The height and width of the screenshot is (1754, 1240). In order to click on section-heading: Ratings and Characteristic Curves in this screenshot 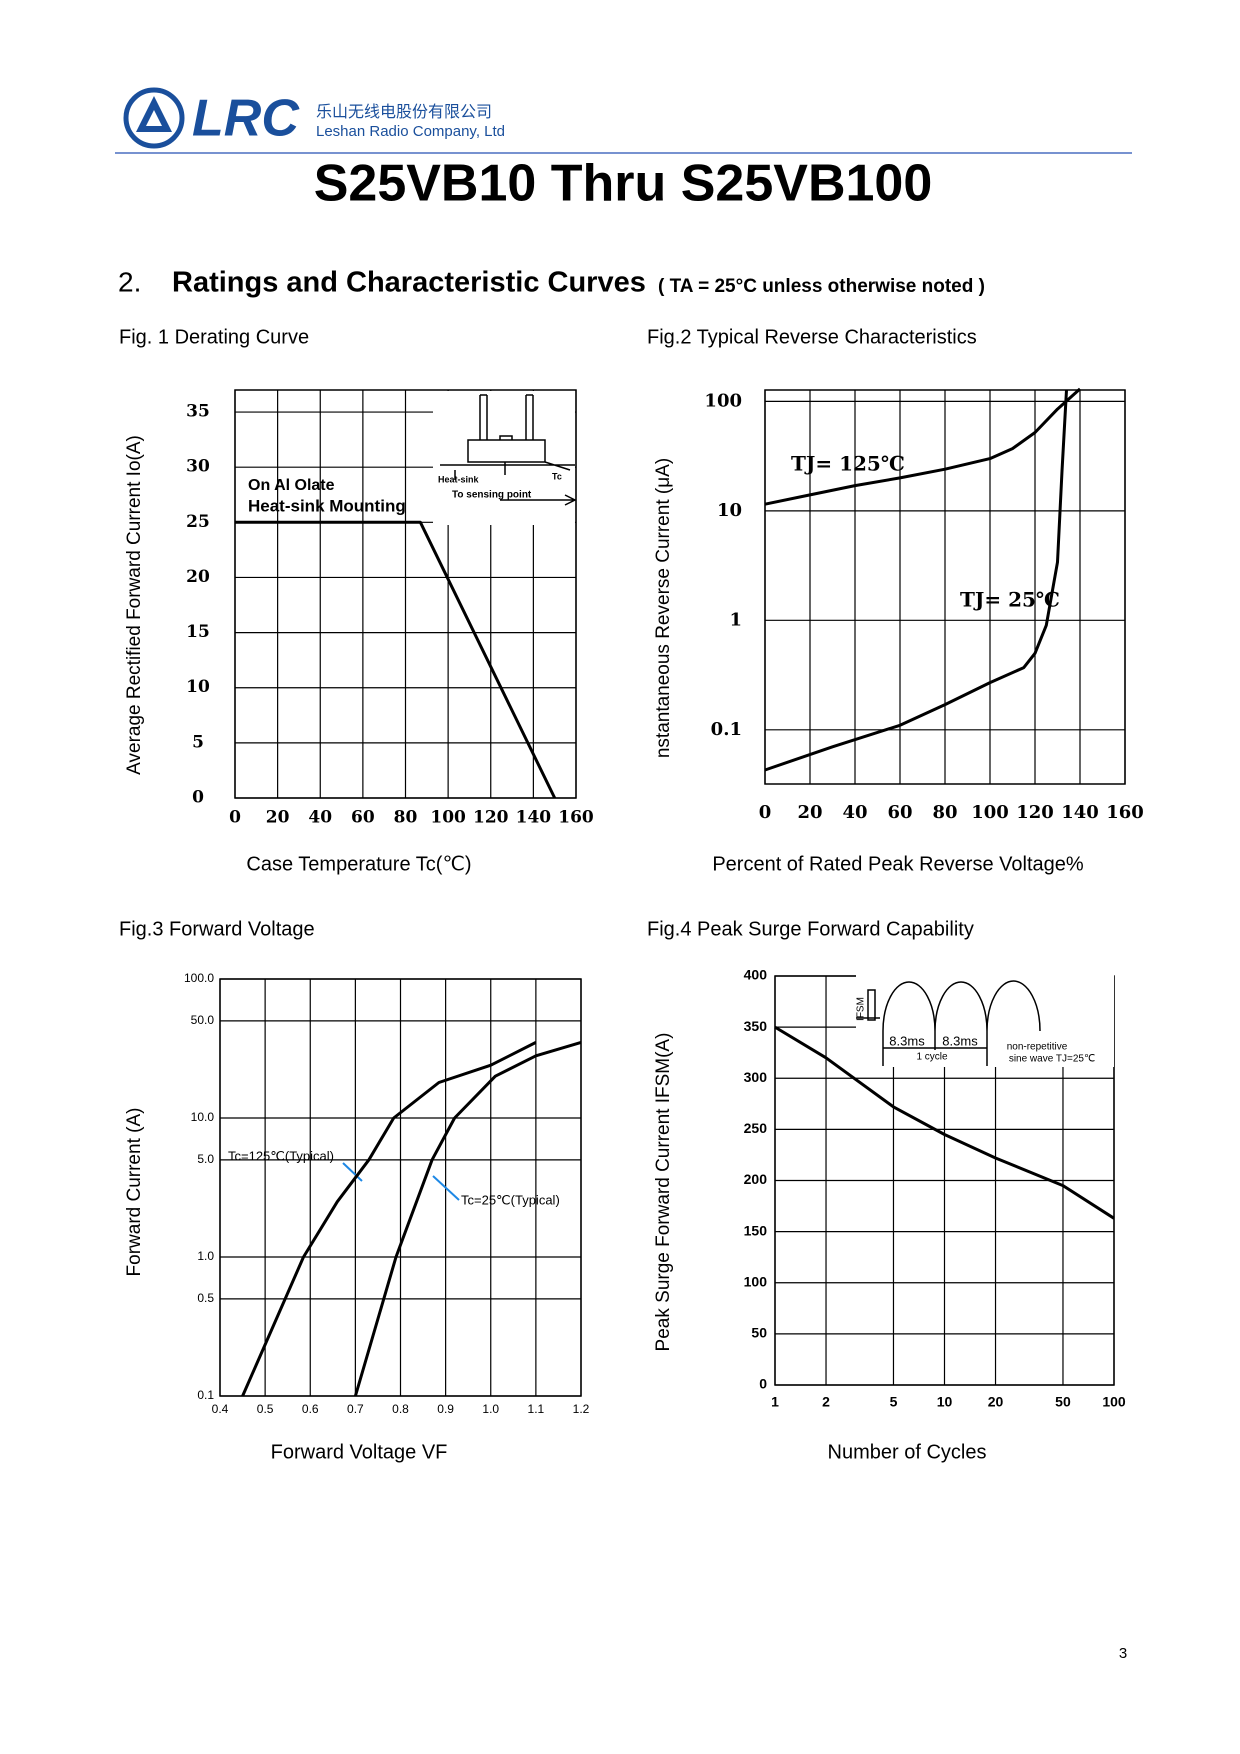, I will do `click(409, 283)`.